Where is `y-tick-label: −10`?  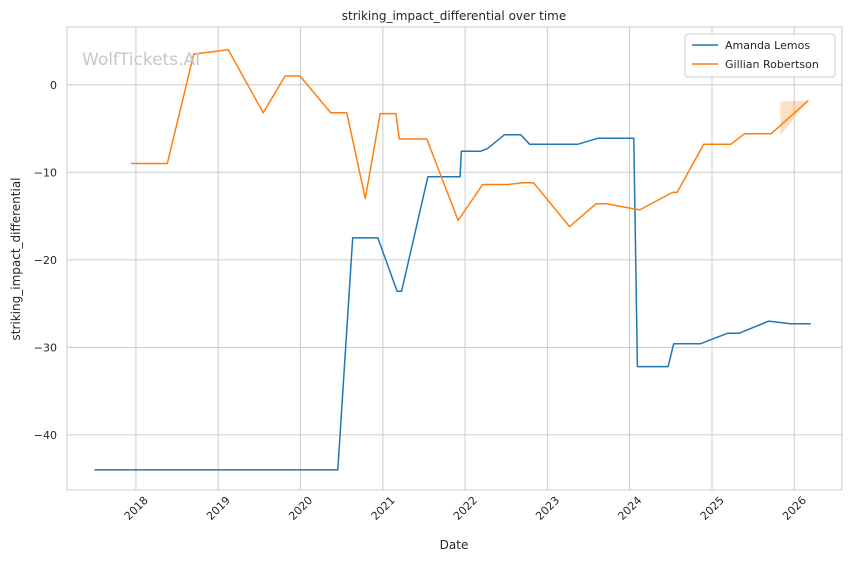
y-tick-label: −10 is located at coordinates (45, 172).